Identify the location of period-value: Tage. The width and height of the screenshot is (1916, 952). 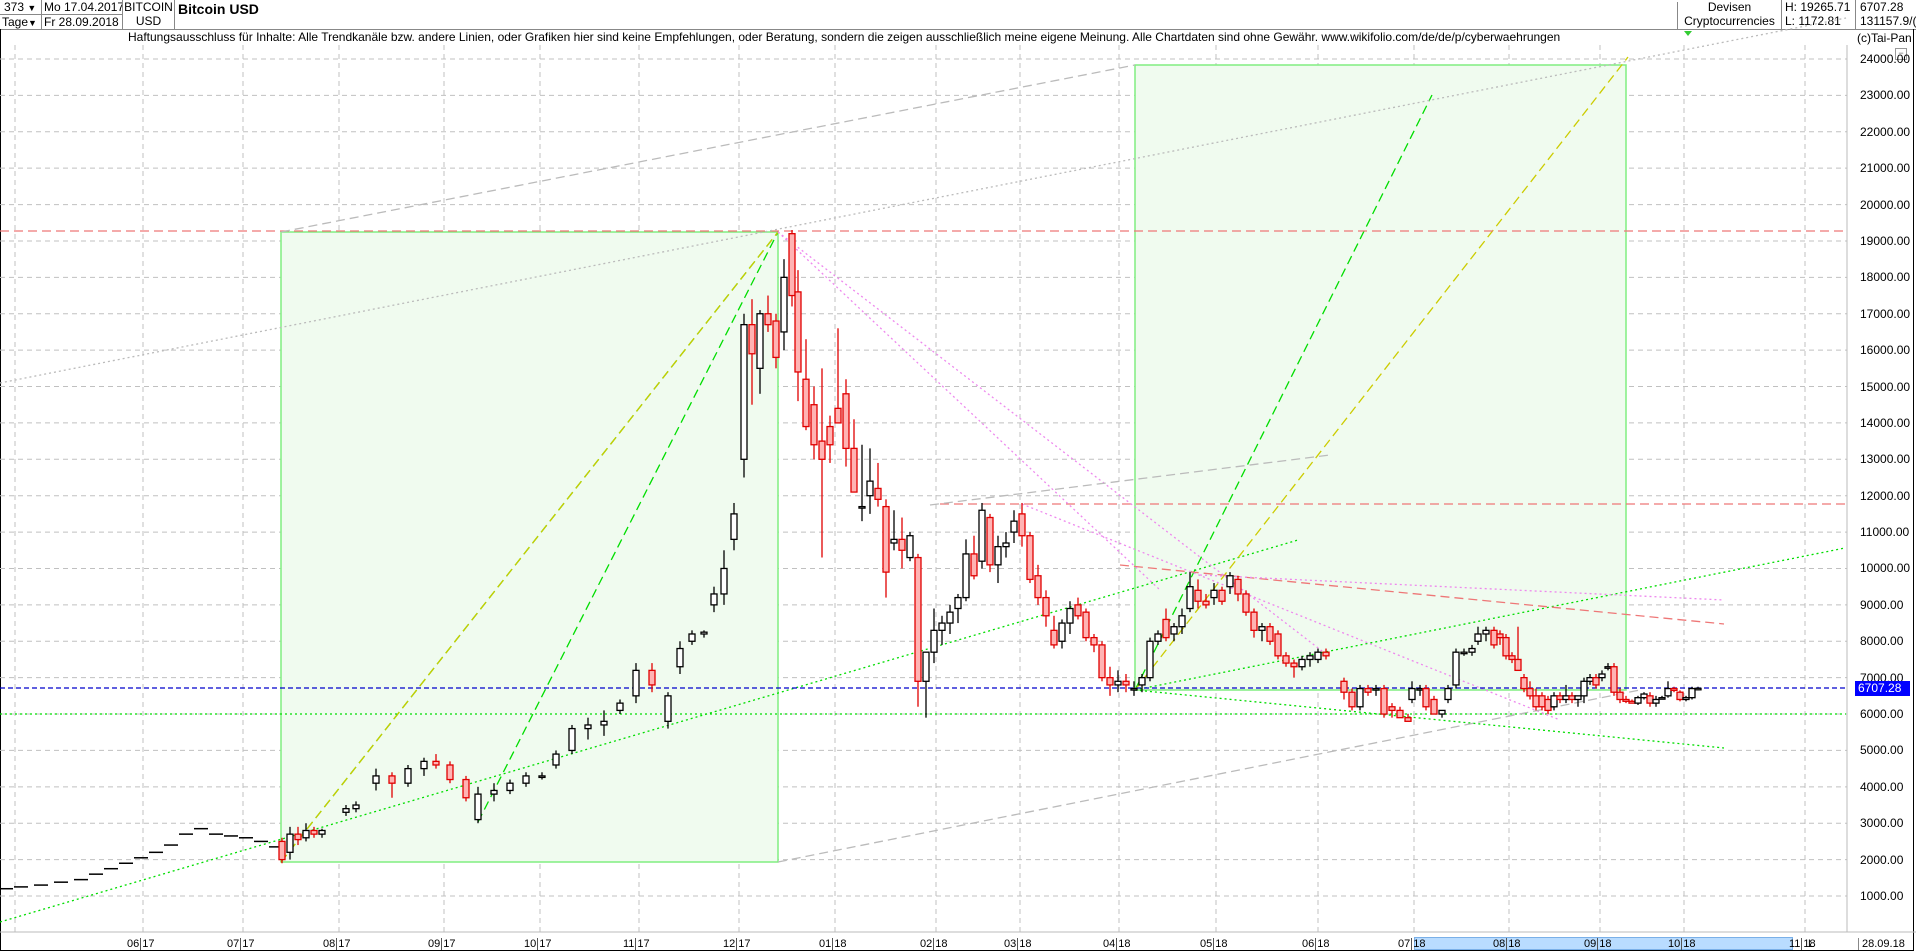
(15, 22).